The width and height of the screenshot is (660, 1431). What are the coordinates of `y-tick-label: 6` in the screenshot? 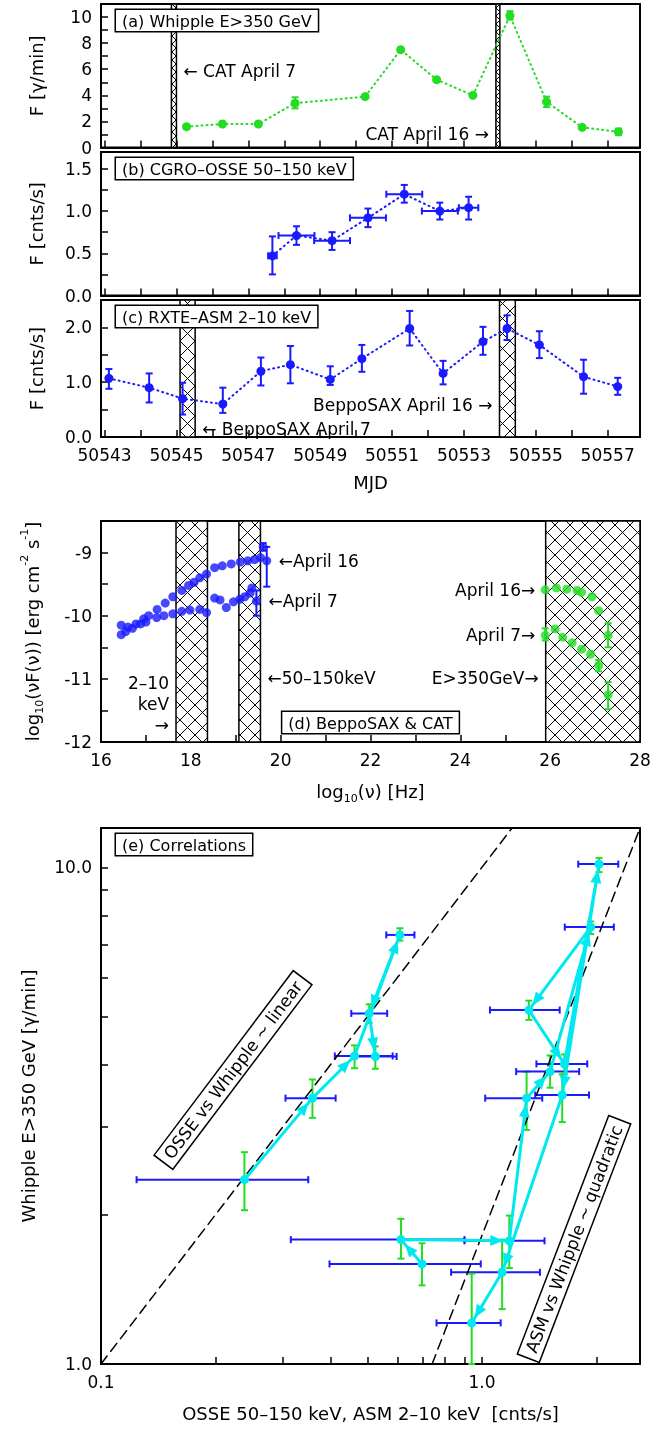 It's located at (86, 69).